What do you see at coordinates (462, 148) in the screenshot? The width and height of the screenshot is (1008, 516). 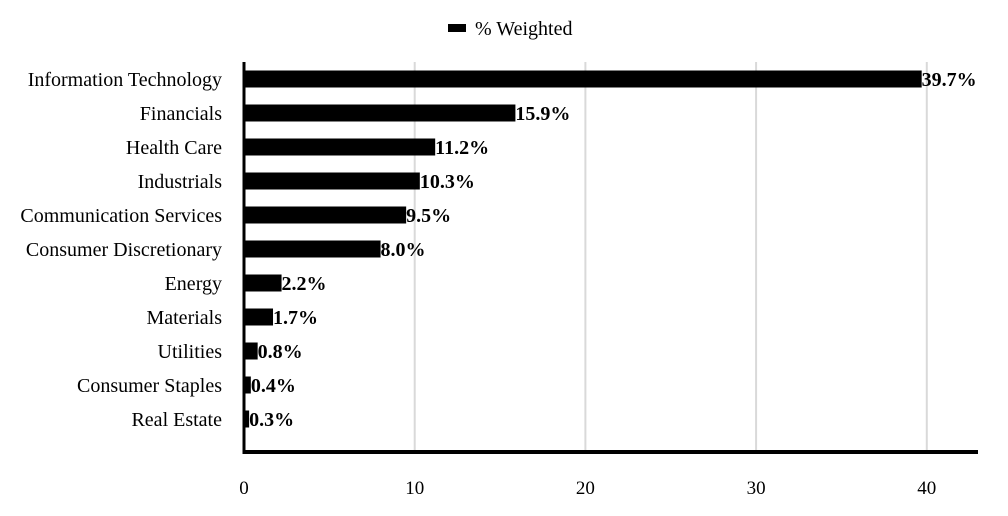 I see `data-label: 11.2%` at bounding box center [462, 148].